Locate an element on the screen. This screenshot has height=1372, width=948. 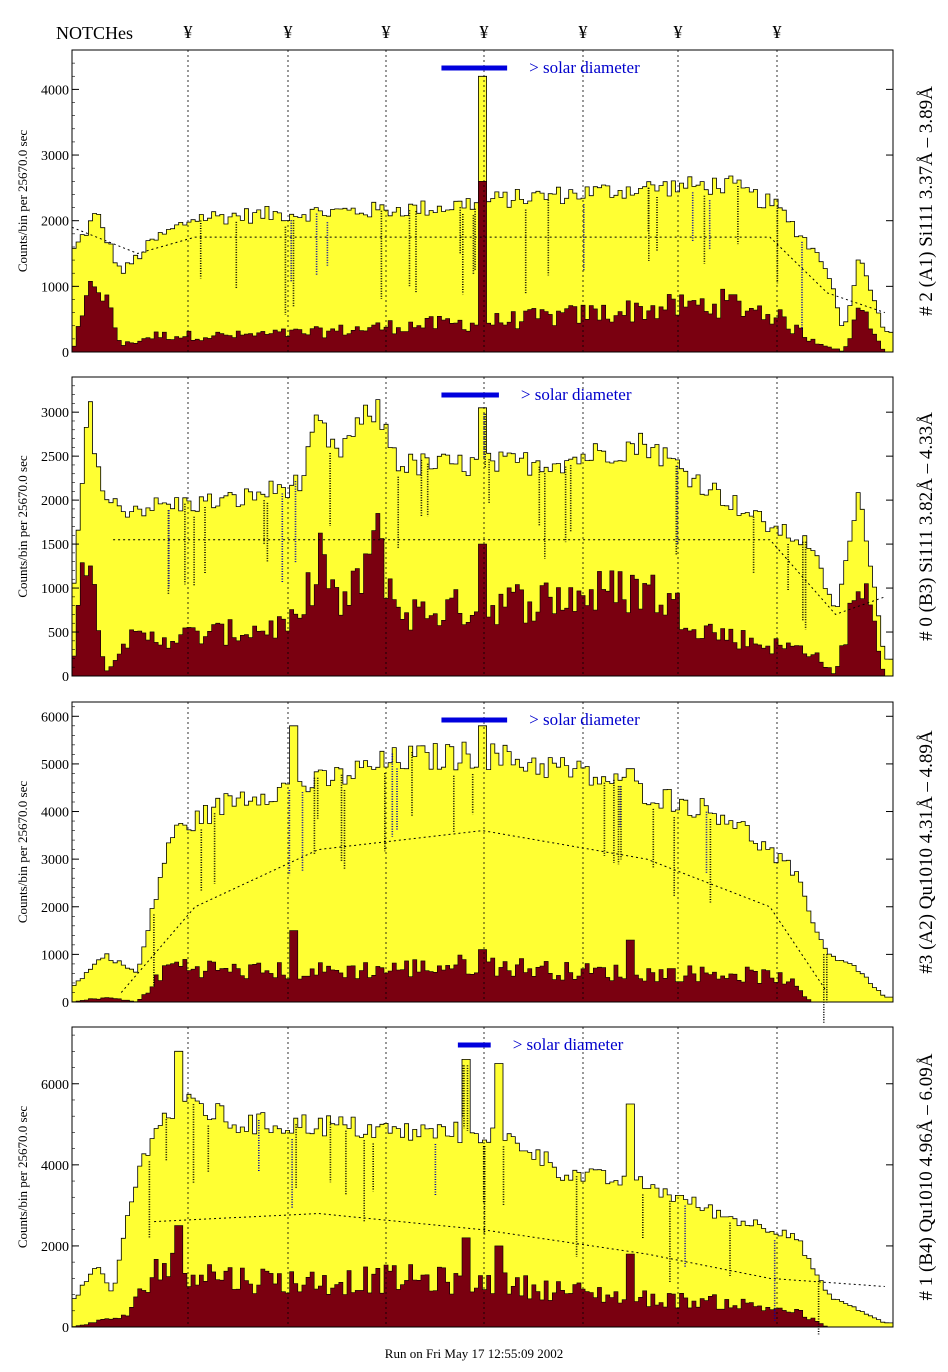
y-tick-label: 1500 is located at coordinates (55, 545).